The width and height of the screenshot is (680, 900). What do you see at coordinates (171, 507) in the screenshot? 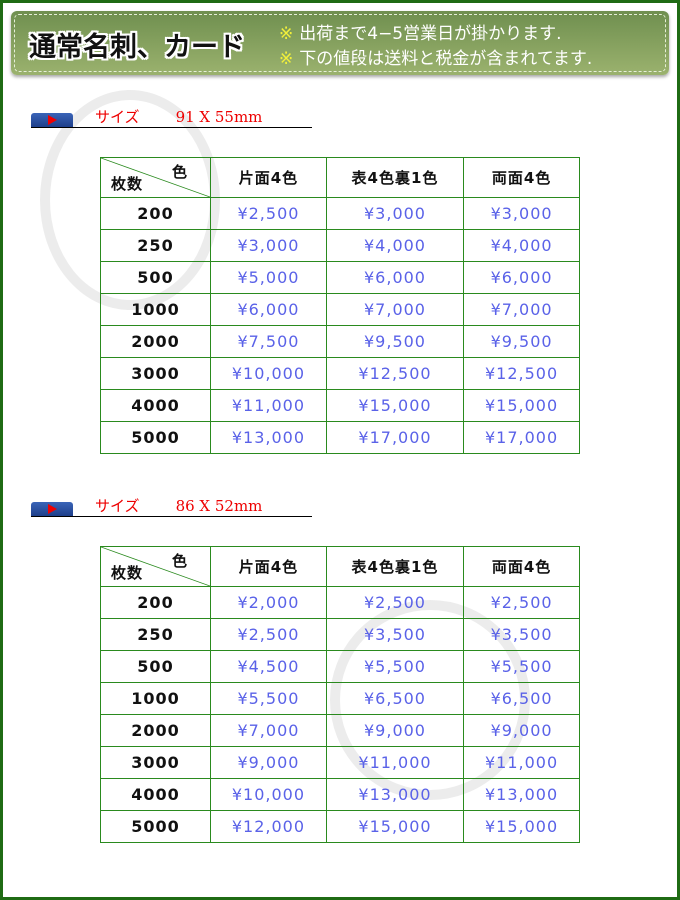
I see `section-heading-86x52: サイズ 86 X 52mm` at bounding box center [171, 507].